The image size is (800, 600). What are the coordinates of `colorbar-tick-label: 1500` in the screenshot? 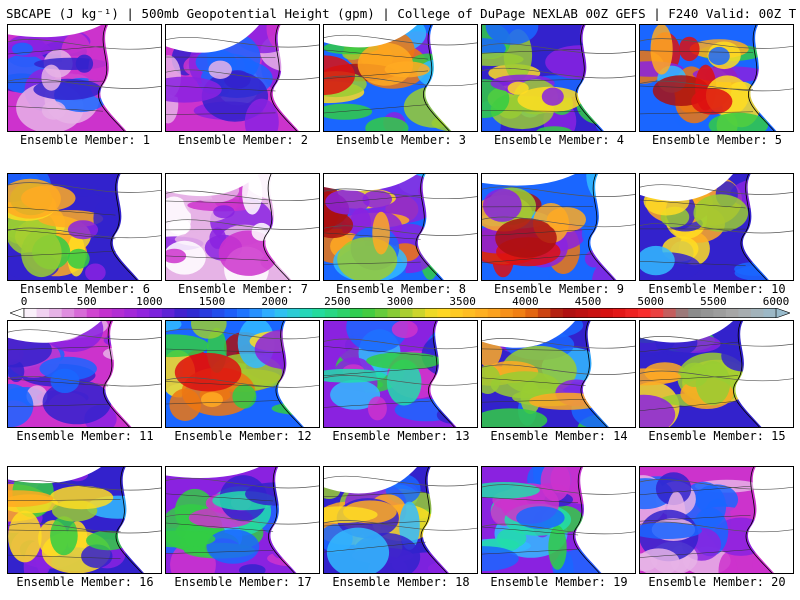 It's located at (212, 301).